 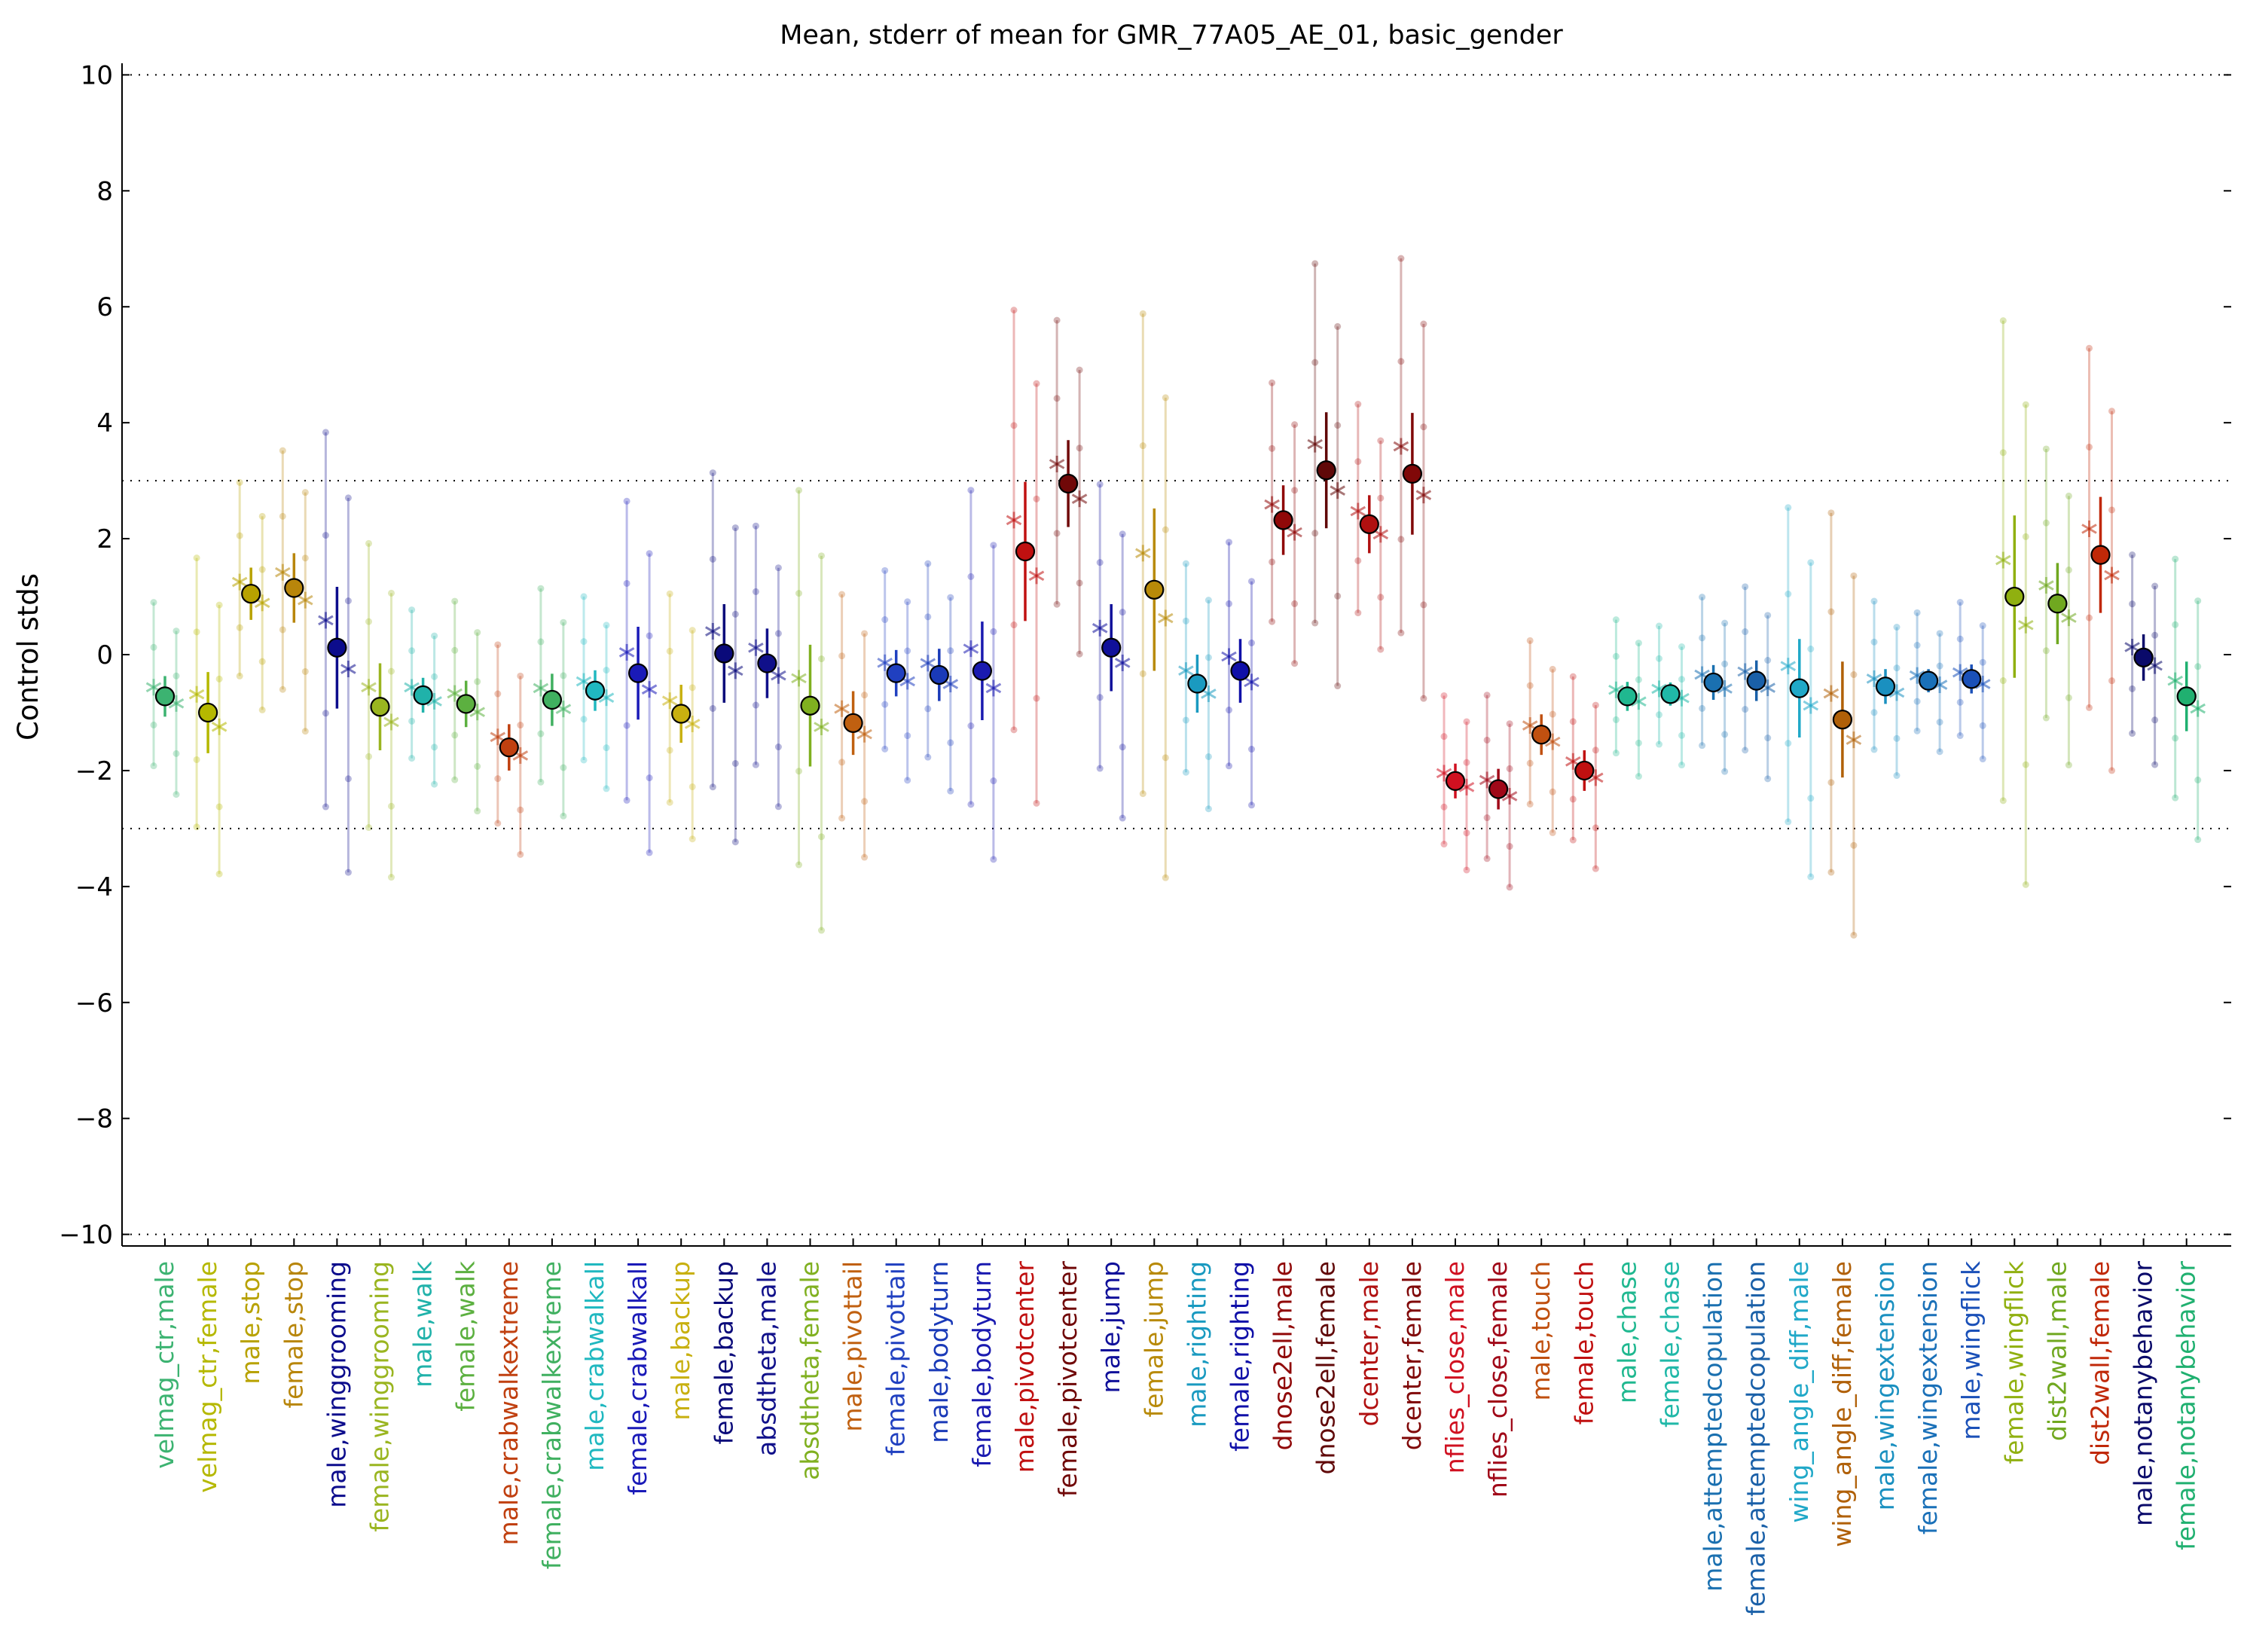 What do you see at coordinates (1626, 1332) in the screenshot?
I see `x-tick-label: male,chase` at bounding box center [1626, 1332].